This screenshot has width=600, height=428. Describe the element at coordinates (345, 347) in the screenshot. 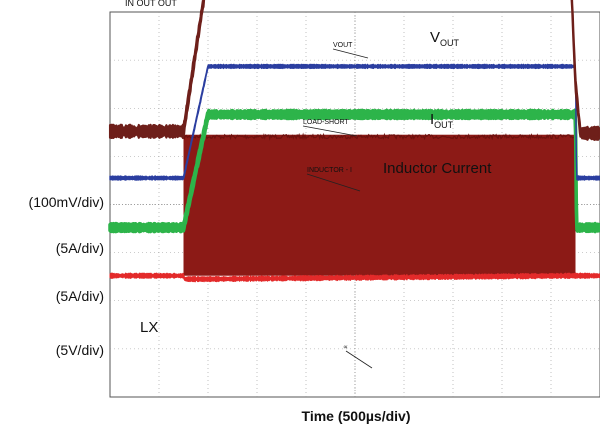

I see `lx-probe-tag: ∝` at that location.